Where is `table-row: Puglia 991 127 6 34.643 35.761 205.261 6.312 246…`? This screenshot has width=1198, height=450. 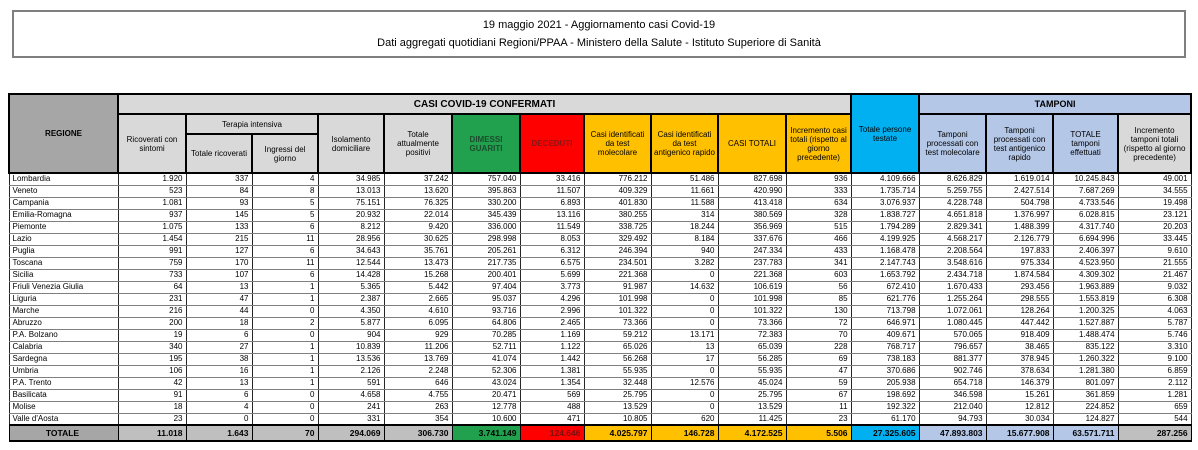 table-row: Puglia 991 127 6 34.643 35.761 205.261 6.312 246… is located at coordinates (600, 251).